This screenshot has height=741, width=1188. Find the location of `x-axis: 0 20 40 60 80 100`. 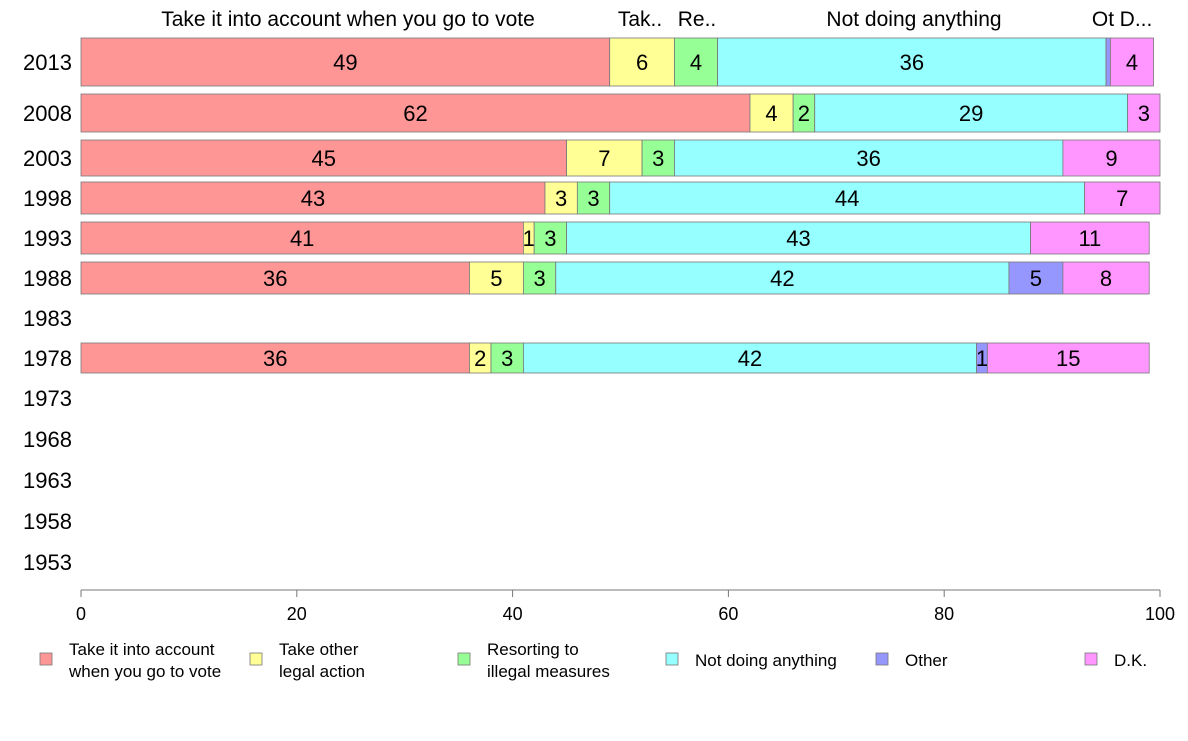

x-axis: 0 20 40 60 80 100 is located at coordinates (625, 606).